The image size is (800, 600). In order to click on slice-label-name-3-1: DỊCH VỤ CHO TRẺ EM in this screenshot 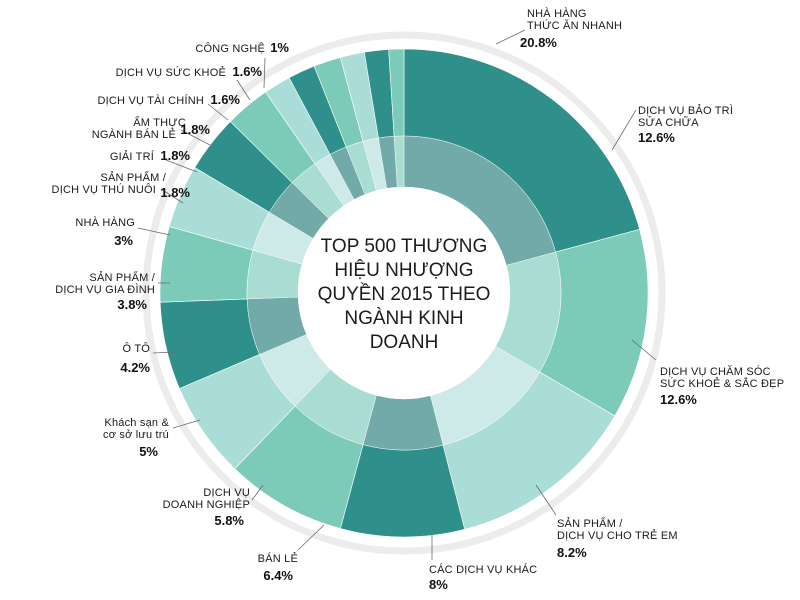, I will do `click(617, 535)`.